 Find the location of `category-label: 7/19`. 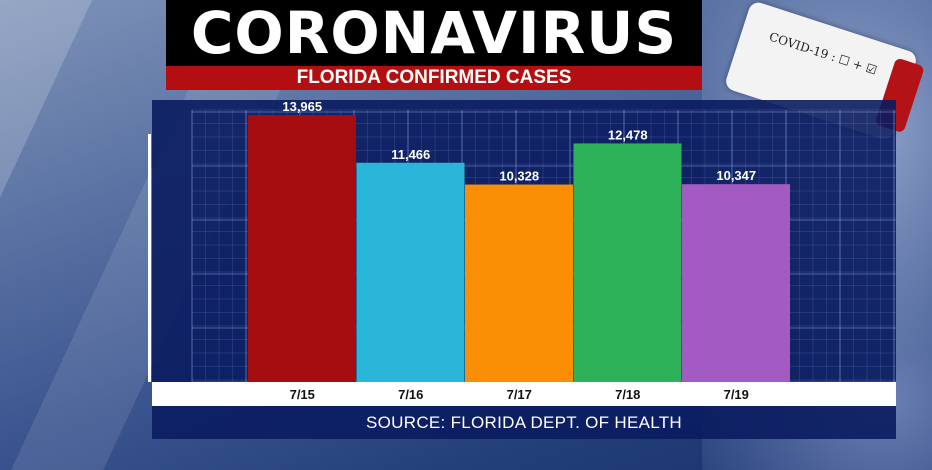

category-label: 7/19 is located at coordinates (736, 394).